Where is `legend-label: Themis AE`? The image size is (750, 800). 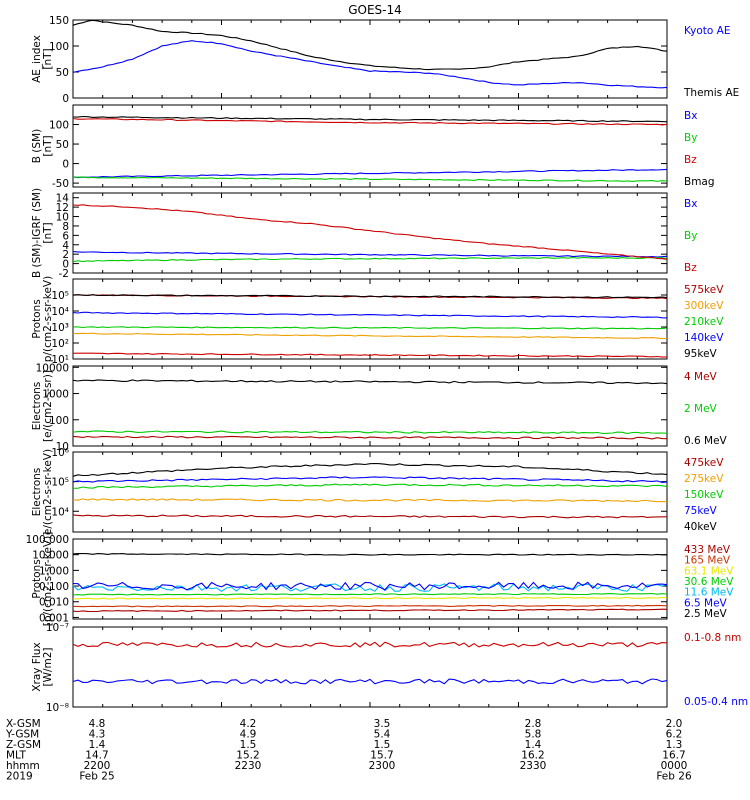 legend-label: Themis AE is located at coordinates (711, 93).